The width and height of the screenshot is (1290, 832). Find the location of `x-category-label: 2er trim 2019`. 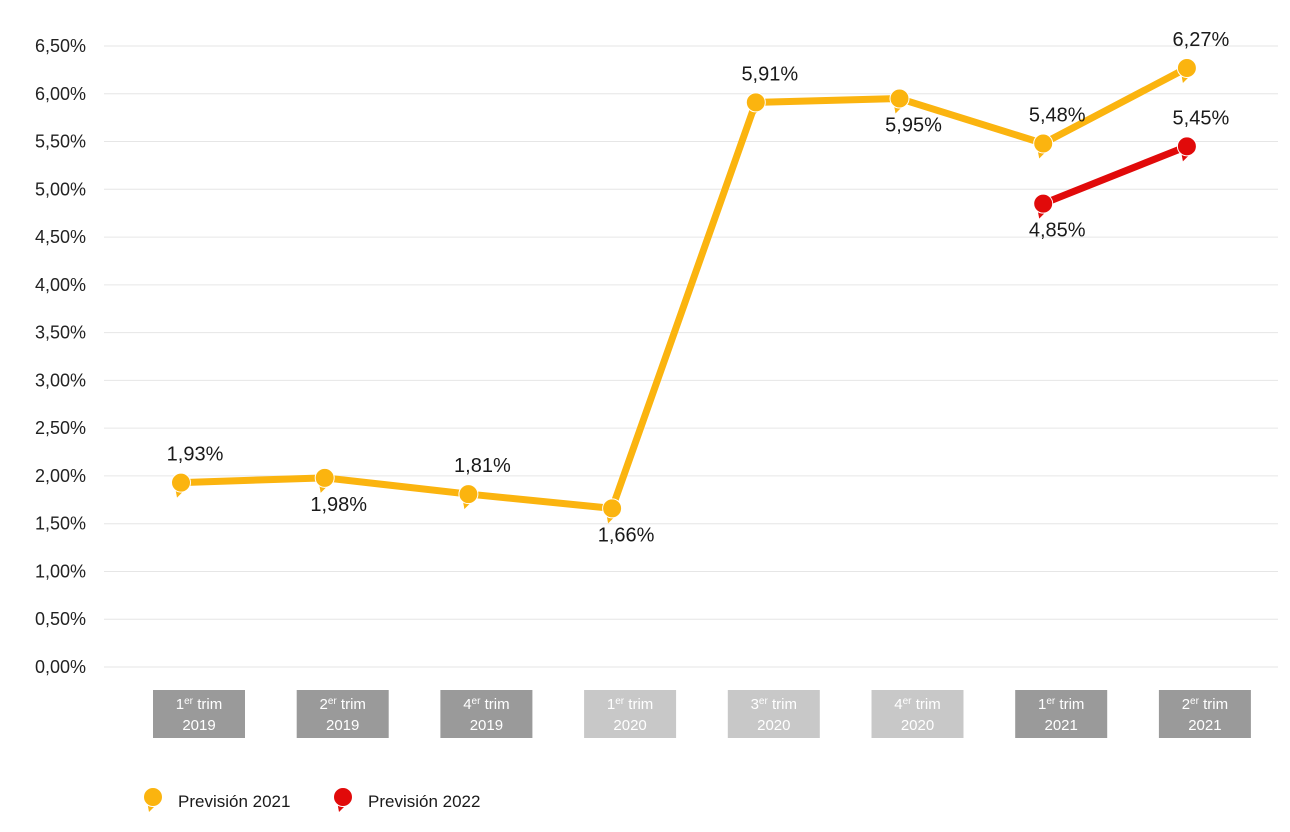

x-category-label: 2er trim 2019 is located at coordinates (342, 714).